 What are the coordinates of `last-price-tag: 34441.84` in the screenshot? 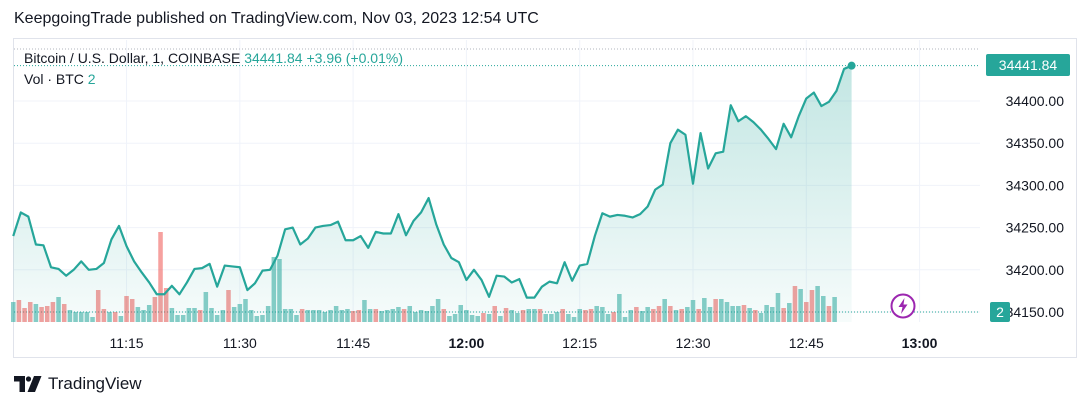 It's located at (1028, 65).